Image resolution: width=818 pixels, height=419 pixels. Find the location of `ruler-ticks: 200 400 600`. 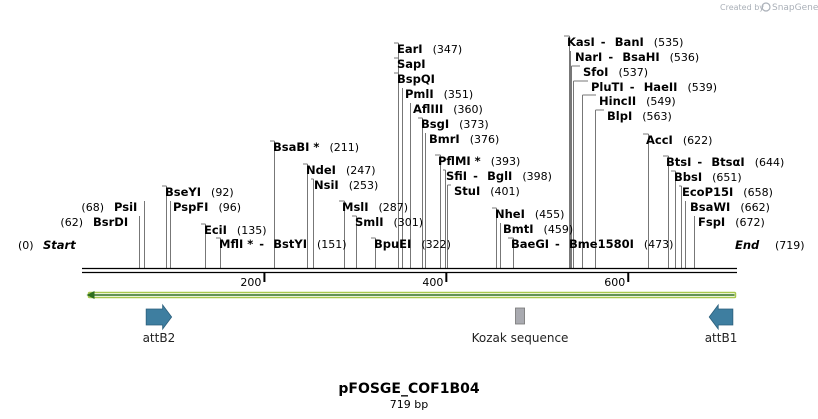

ruler-ticks: 200 400 600 is located at coordinates (435, 281).